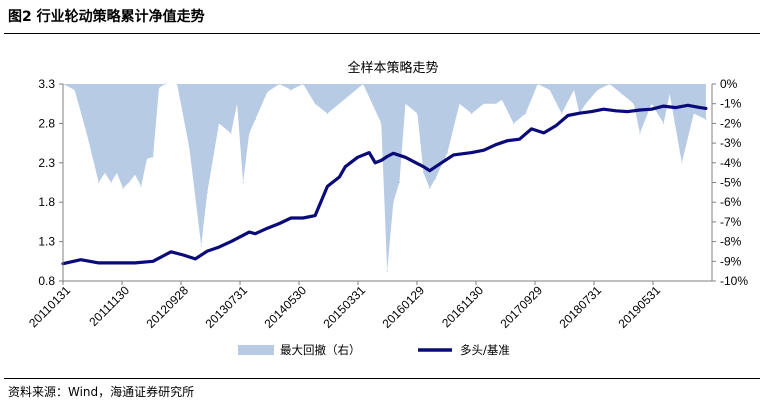 The width and height of the screenshot is (766, 412). What do you see at coordinates (580, 307) in the screenshot?
I see `x-tick-label: 20180731` at bounding box center [580, 307].